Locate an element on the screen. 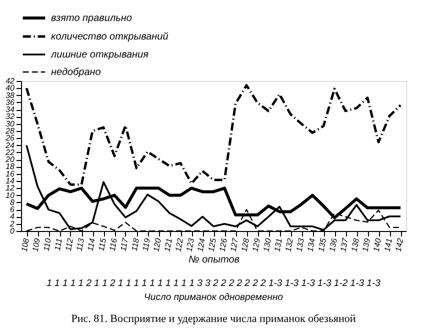  y-tick-label: 40 is located at coordinates (11, 88).